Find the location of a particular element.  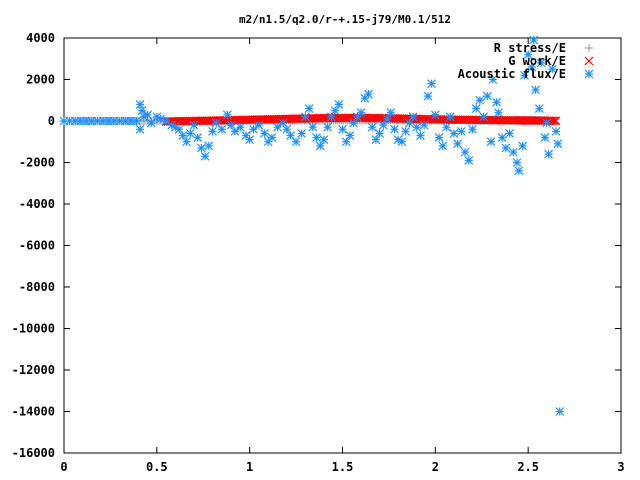

y-tick-label: 4000 is located at coordinates (40, 38).